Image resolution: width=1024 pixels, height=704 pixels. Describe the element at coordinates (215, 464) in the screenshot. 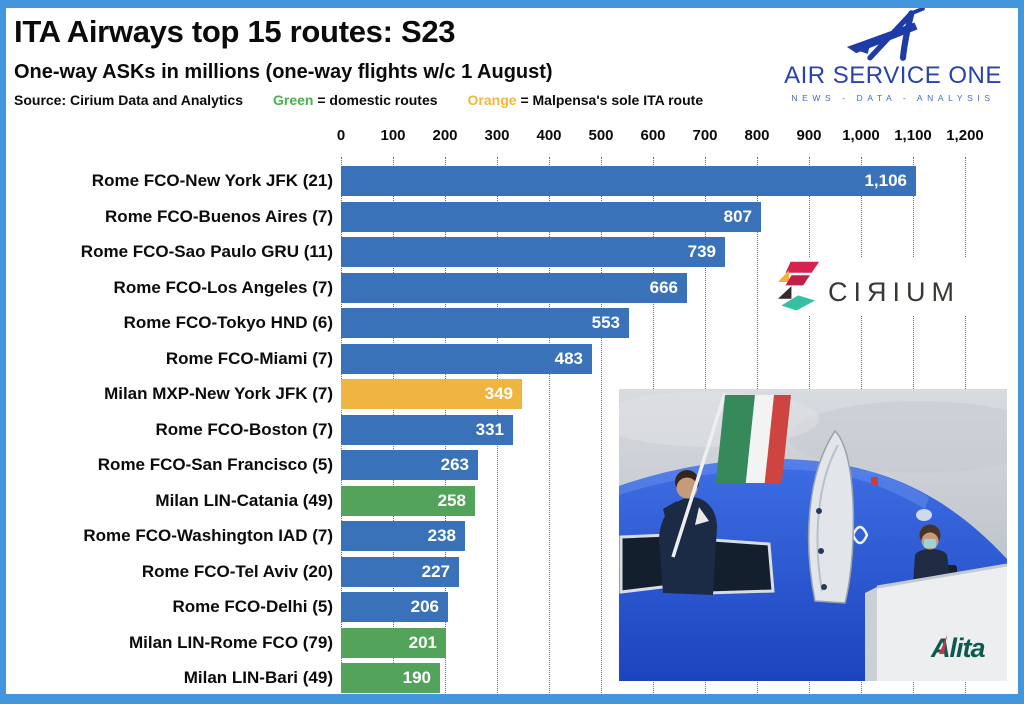

I see `category-label: Rome FCO-San Francisco (5)` at that location.